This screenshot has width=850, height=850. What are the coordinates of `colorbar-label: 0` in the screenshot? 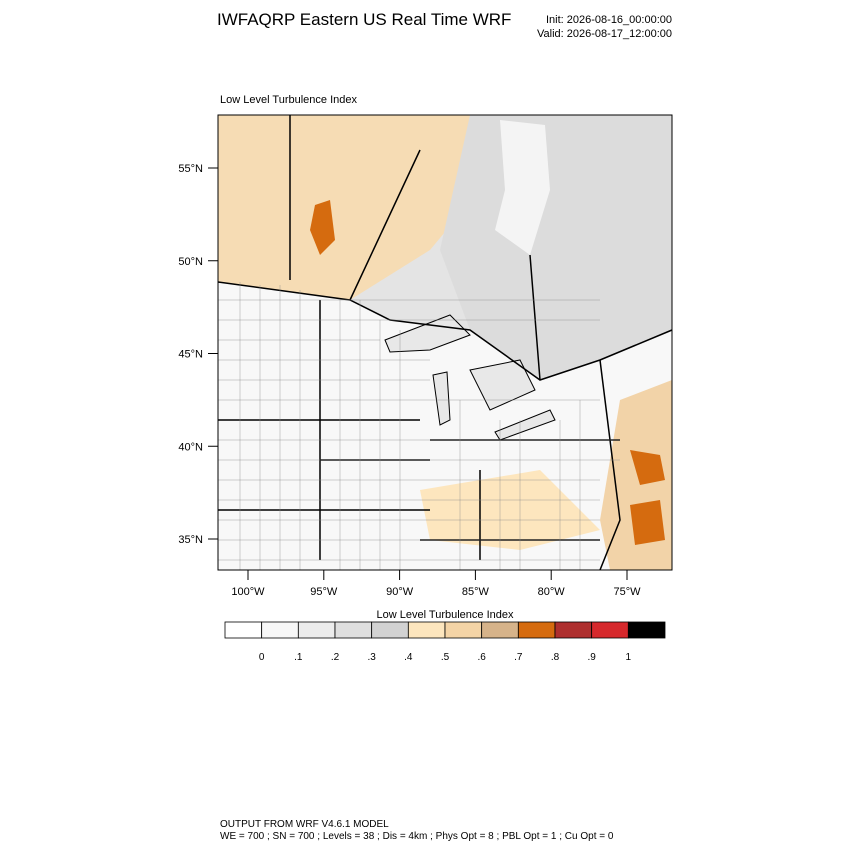 It's located at (262, 657).